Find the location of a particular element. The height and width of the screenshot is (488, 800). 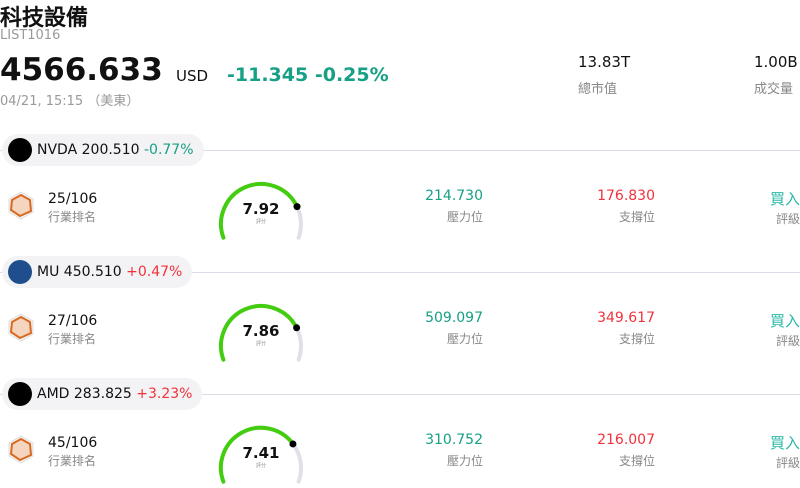

industry-rank: 27/106 is located at coordinates (73, 321).